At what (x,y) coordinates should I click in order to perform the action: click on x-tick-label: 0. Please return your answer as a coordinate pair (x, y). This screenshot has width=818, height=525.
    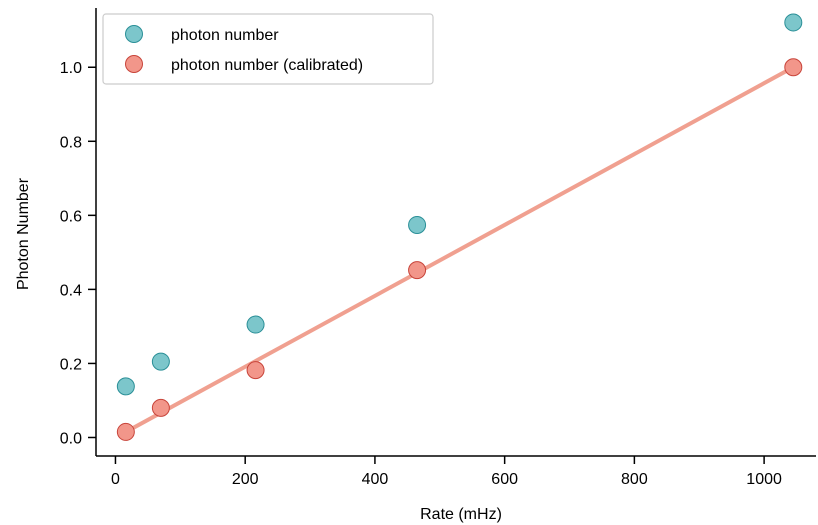
    Looking at the image, I should click on (115, 479).